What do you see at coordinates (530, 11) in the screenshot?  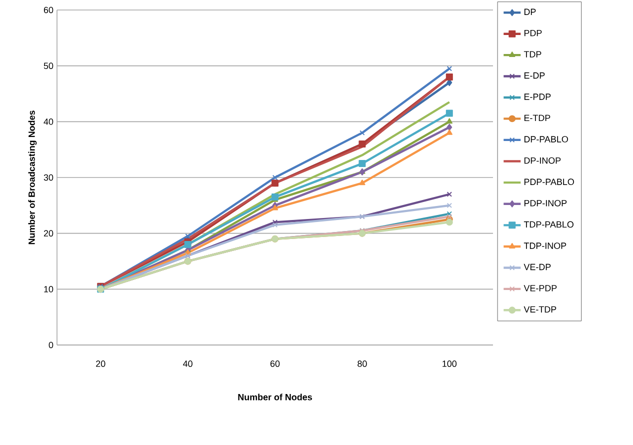 I see `legend-label: DP` at bounding box center [530, 11].